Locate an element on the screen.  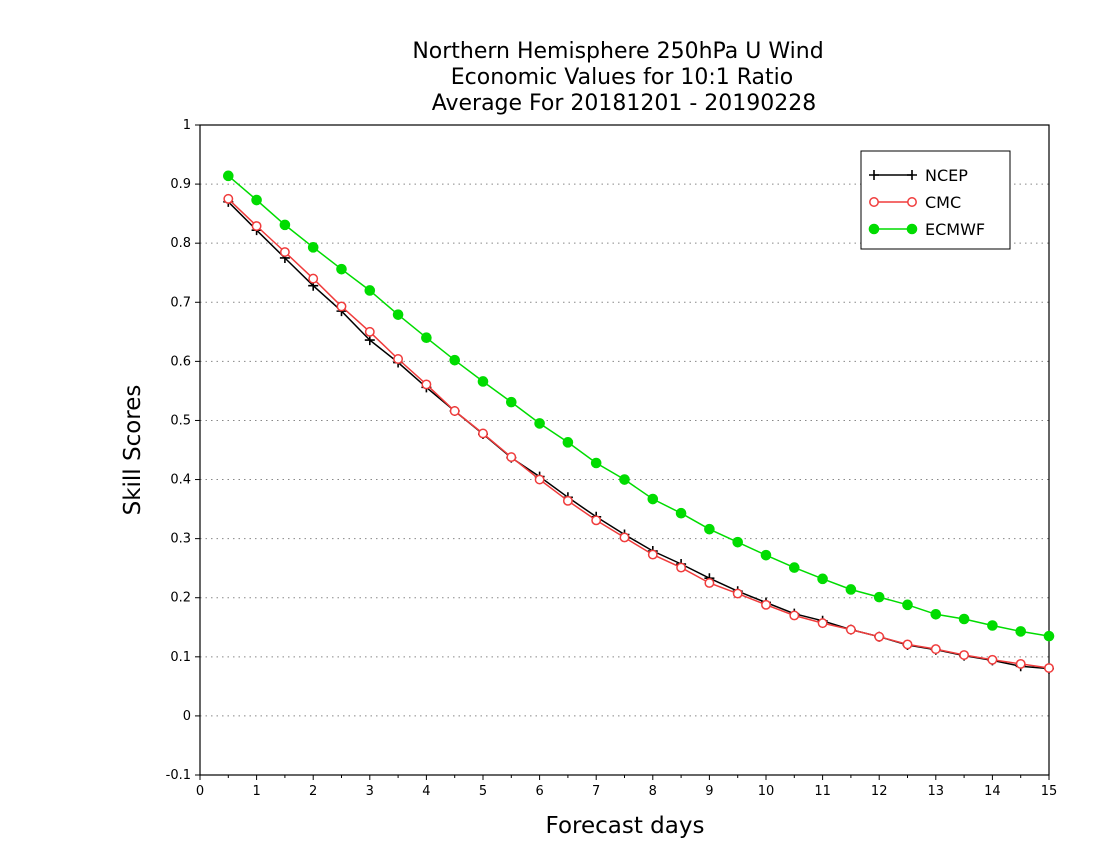
x-tick-label: 15 is located at coordinates (1049, 791).